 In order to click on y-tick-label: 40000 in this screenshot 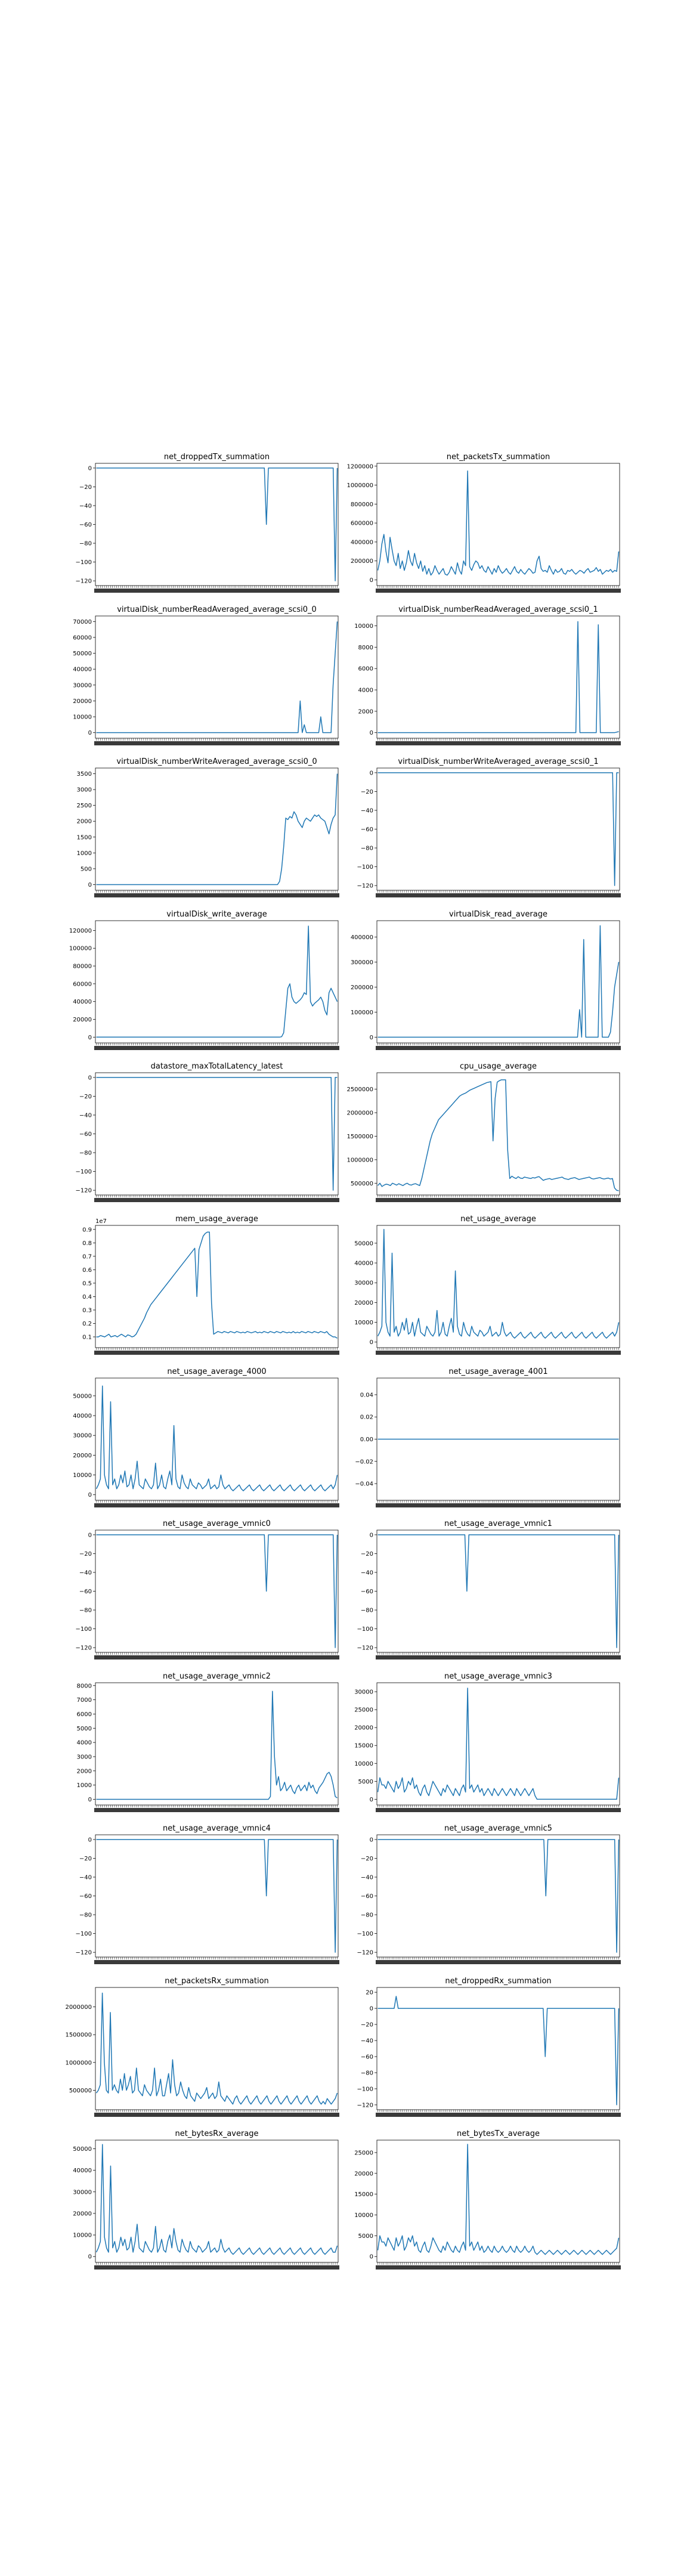, I will do `click(363, 1264)`.